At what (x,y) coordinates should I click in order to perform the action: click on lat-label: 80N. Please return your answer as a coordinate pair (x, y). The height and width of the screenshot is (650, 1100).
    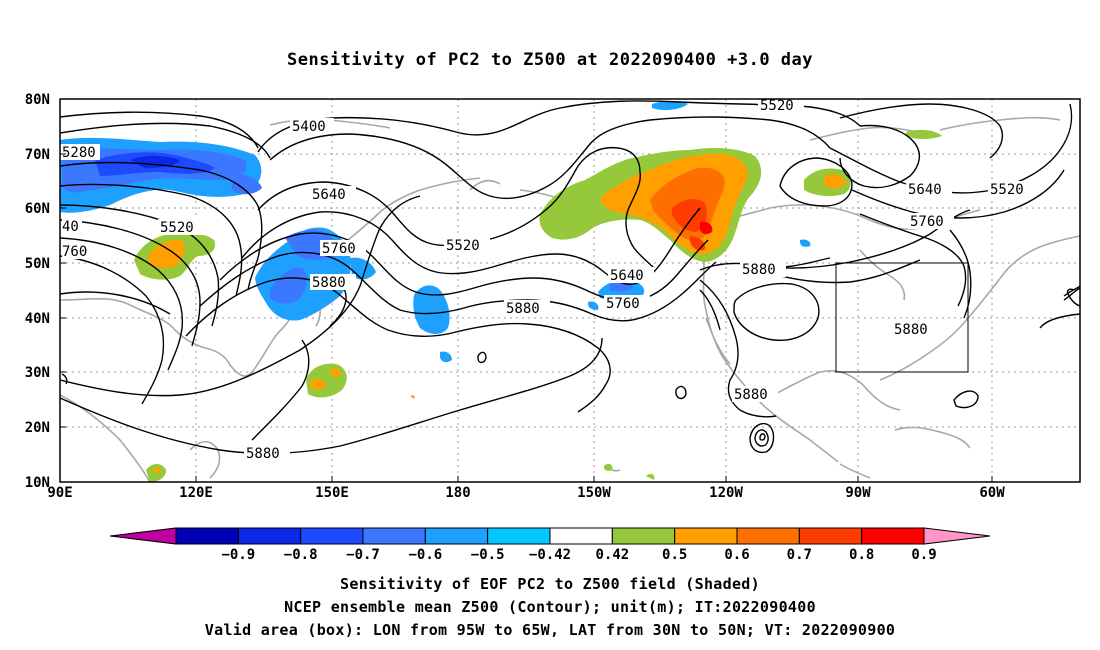
    Looking at the image, I should click on (37, 100).